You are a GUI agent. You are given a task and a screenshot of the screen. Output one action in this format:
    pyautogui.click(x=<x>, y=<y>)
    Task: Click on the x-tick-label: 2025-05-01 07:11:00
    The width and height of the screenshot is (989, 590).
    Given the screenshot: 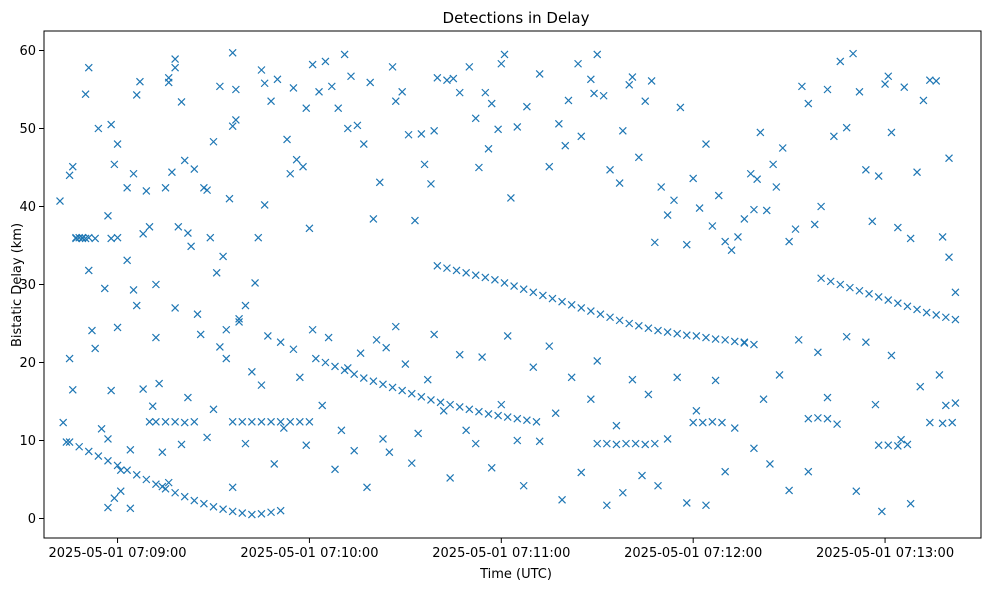 What is the action you would take?
    pyautogui.click(x=501, y=553)
    